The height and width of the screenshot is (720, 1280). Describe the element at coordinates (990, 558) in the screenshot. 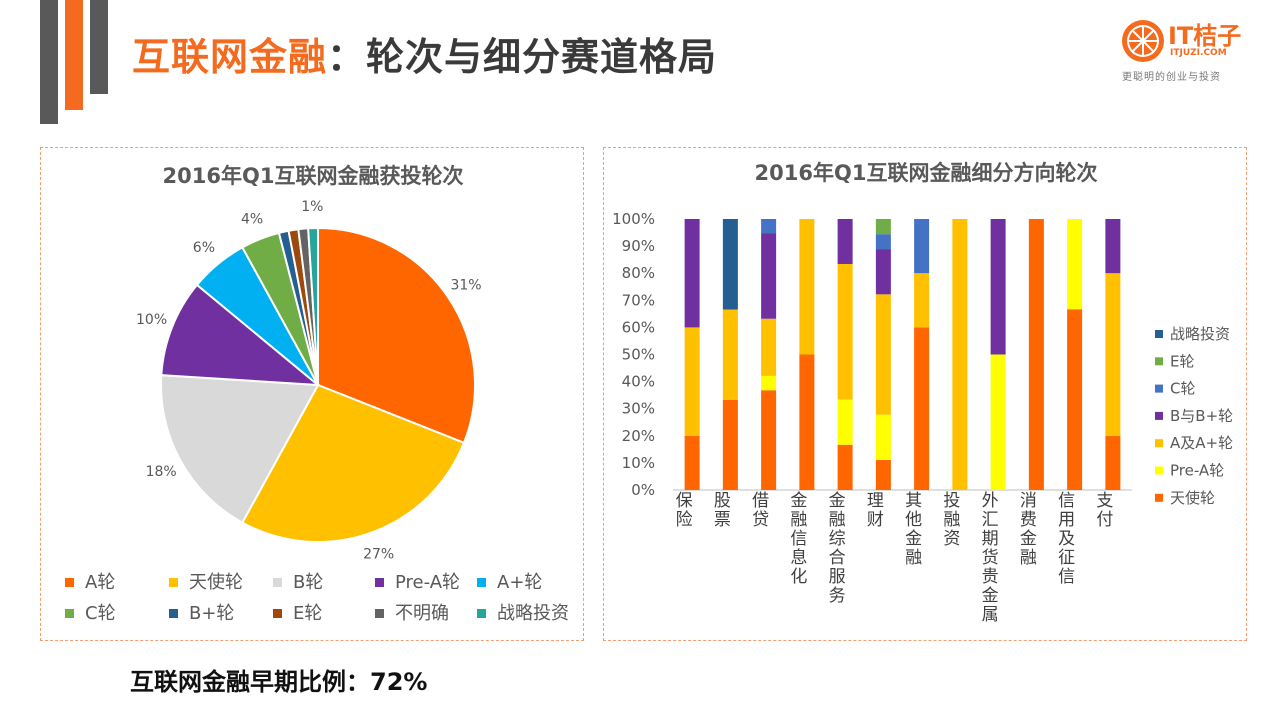

I see `bar-category-label-8: 外汇期货贵金属` at that location.